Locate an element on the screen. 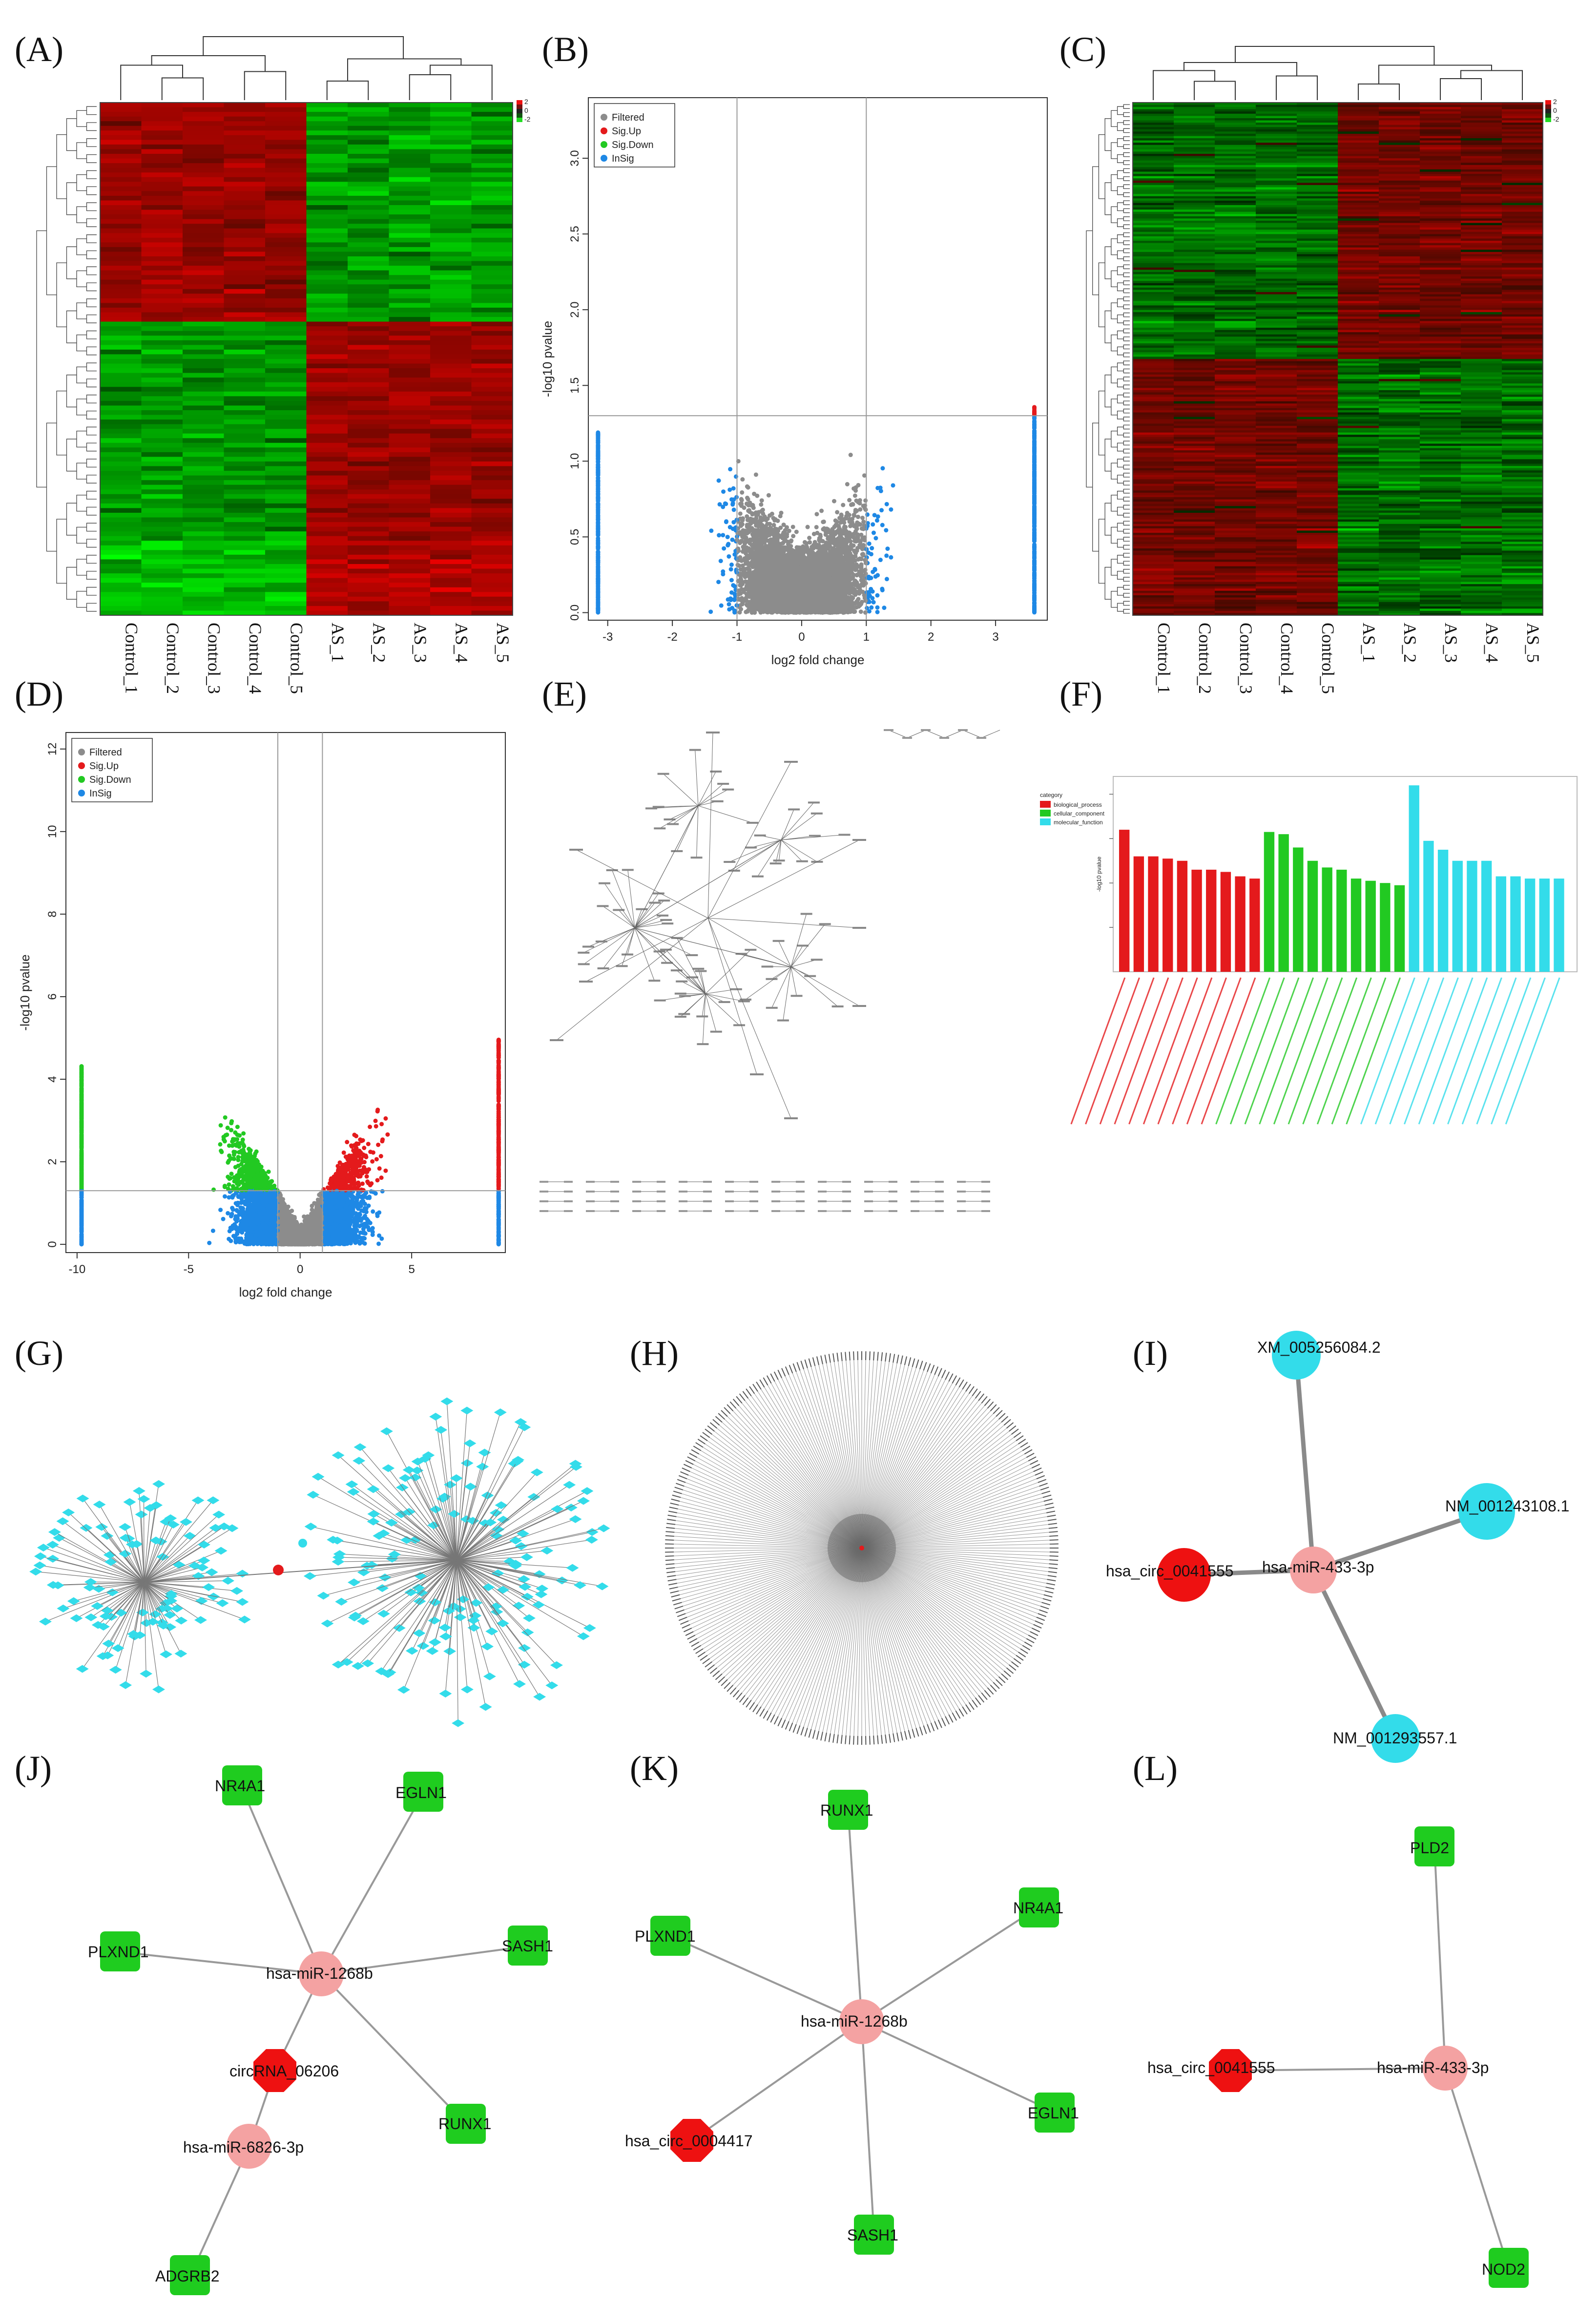 The width and height of the screenshot is (1578, 2324). panel-label-h: (H) is located at coordinates (654, 1353).